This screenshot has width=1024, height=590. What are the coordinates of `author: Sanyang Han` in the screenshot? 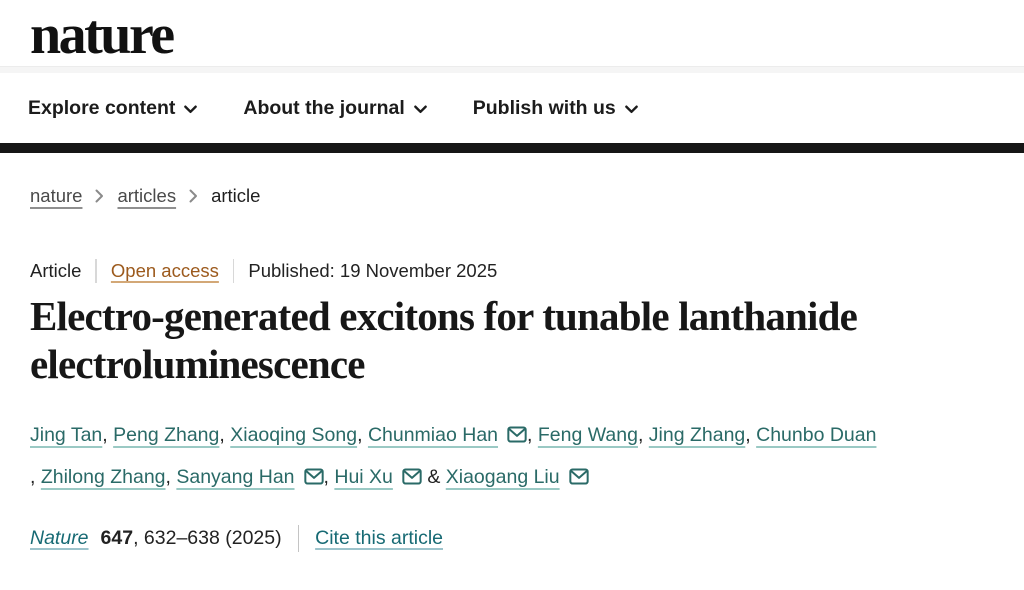 It's located at (250, 476).